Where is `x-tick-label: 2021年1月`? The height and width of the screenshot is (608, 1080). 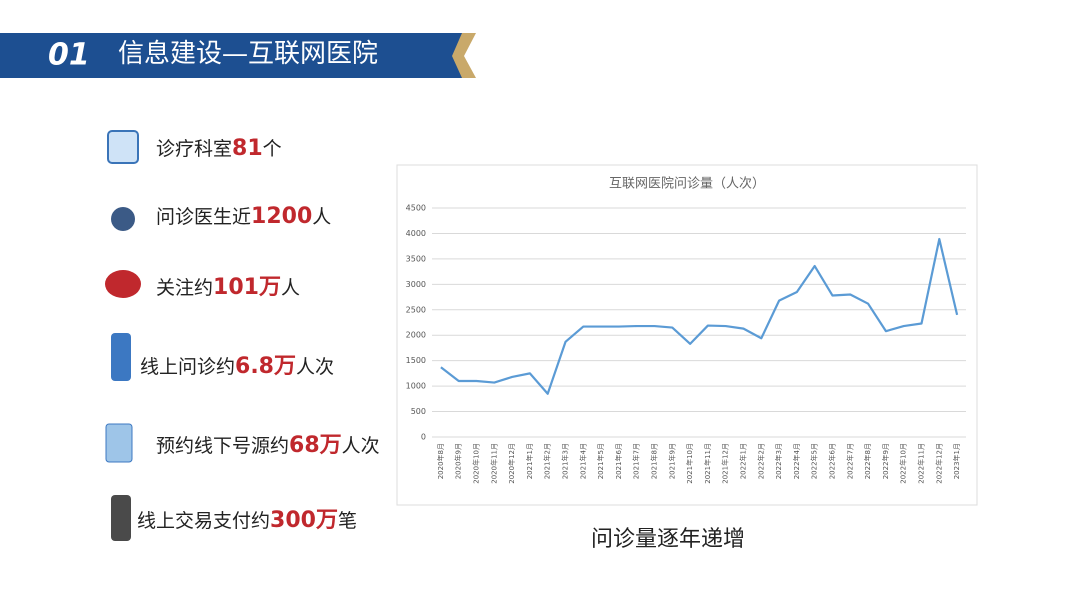
x-tick-label: 2021年1月 is located at coordinates (529, 461).